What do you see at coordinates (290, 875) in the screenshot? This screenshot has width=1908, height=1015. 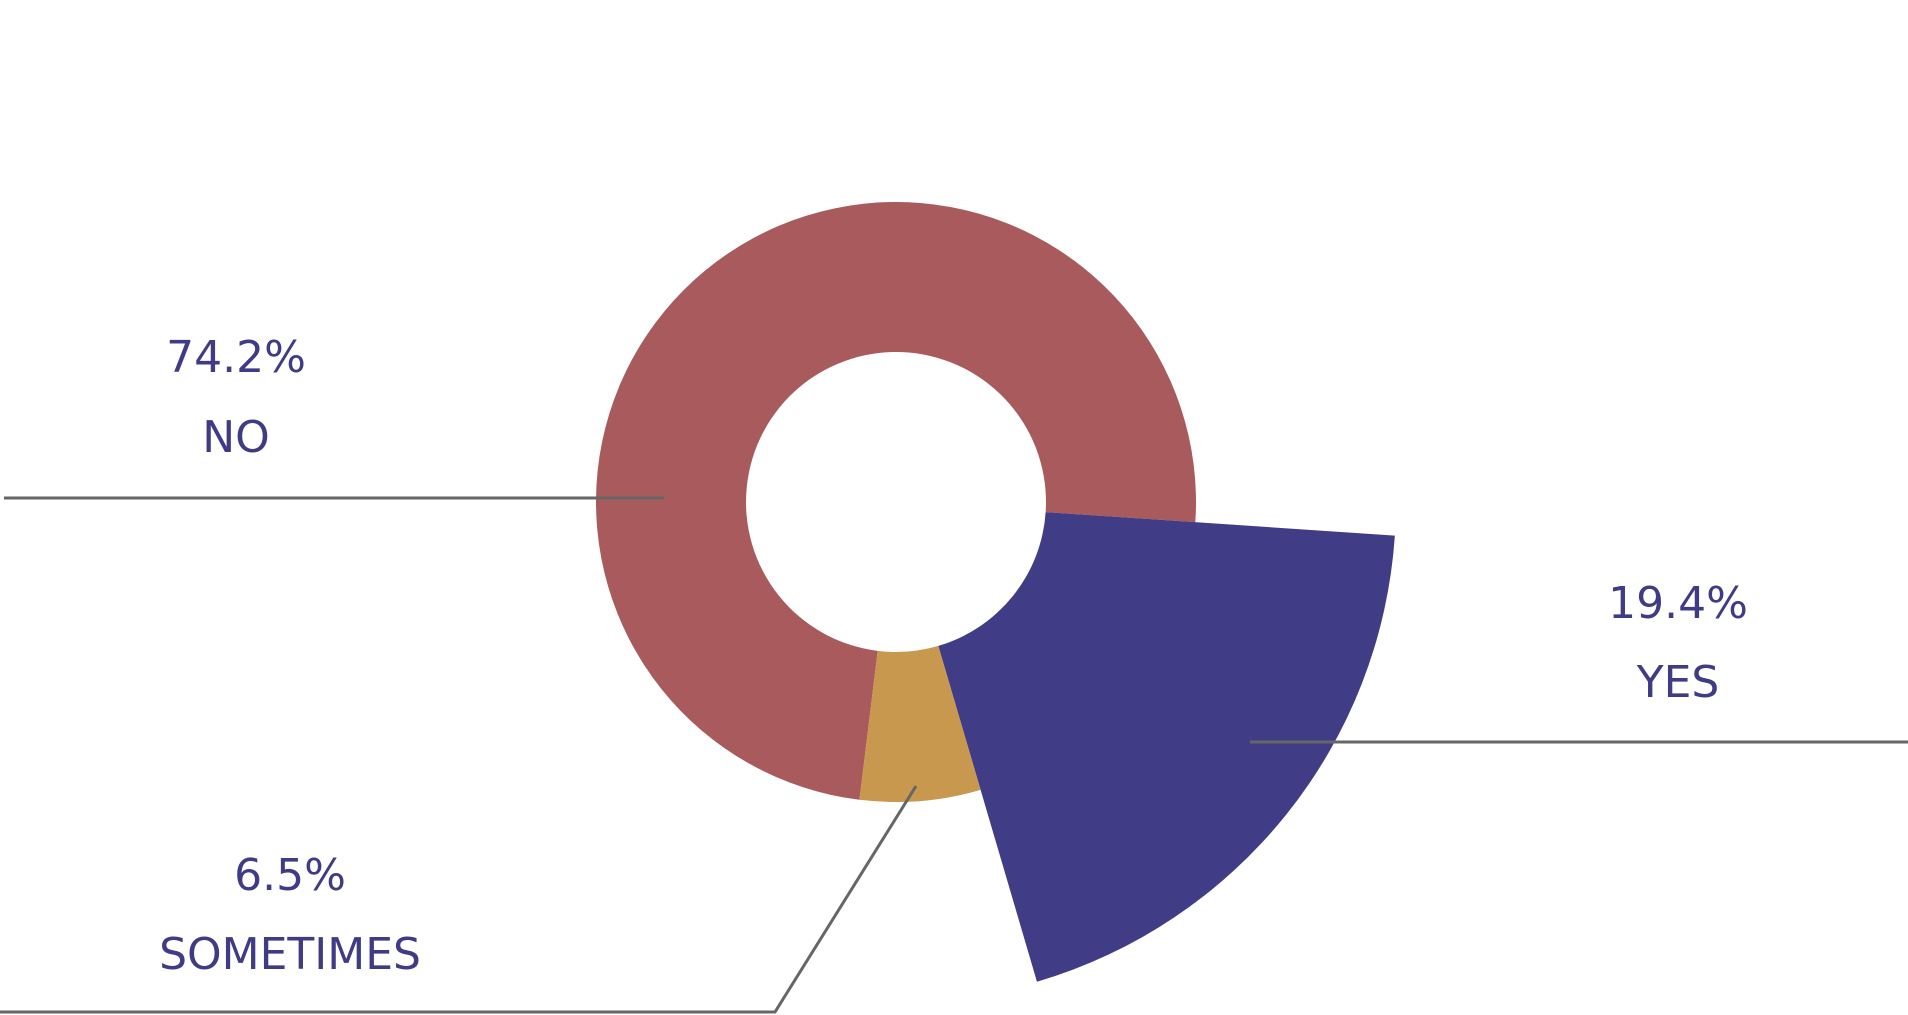 I see `slice-sometimes-value-label: 6.5%` at bounding box center [290, 875].